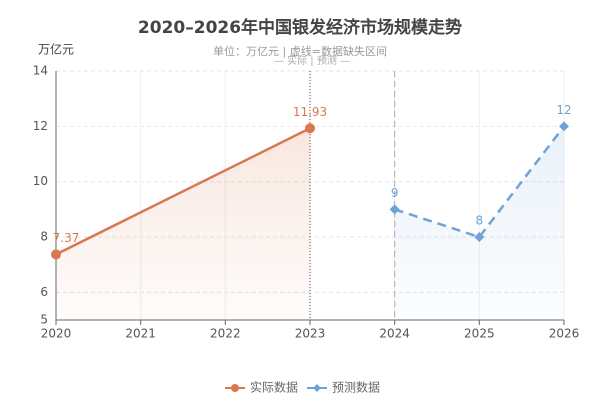 This screenshot has height=404, width=600. What do you see at coordinates (44, 237) in the screenshot?
I see `y-tick-label: 8` at bounding box center [44, 237].